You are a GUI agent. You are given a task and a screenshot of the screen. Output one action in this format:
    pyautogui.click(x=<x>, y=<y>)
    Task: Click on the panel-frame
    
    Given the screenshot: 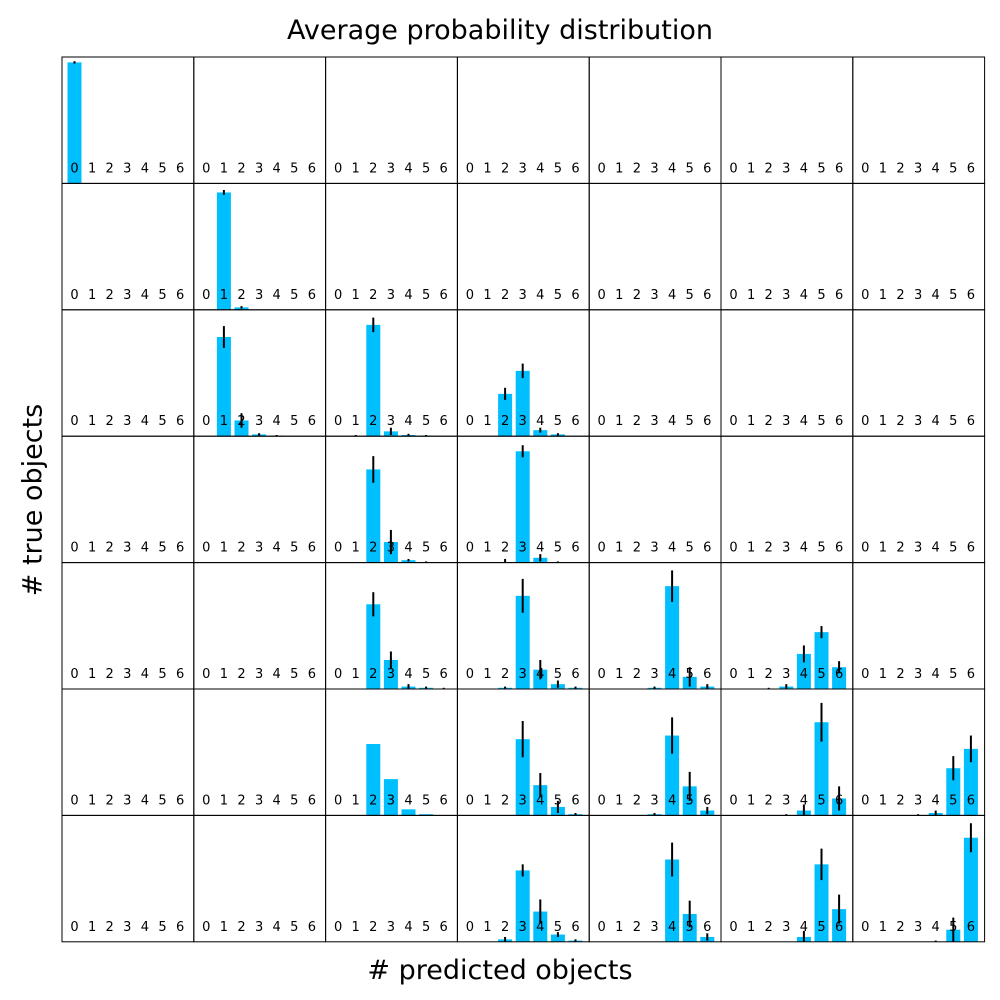 What is the action you would take?
    pyautogui.click(x=919, y=878)
    